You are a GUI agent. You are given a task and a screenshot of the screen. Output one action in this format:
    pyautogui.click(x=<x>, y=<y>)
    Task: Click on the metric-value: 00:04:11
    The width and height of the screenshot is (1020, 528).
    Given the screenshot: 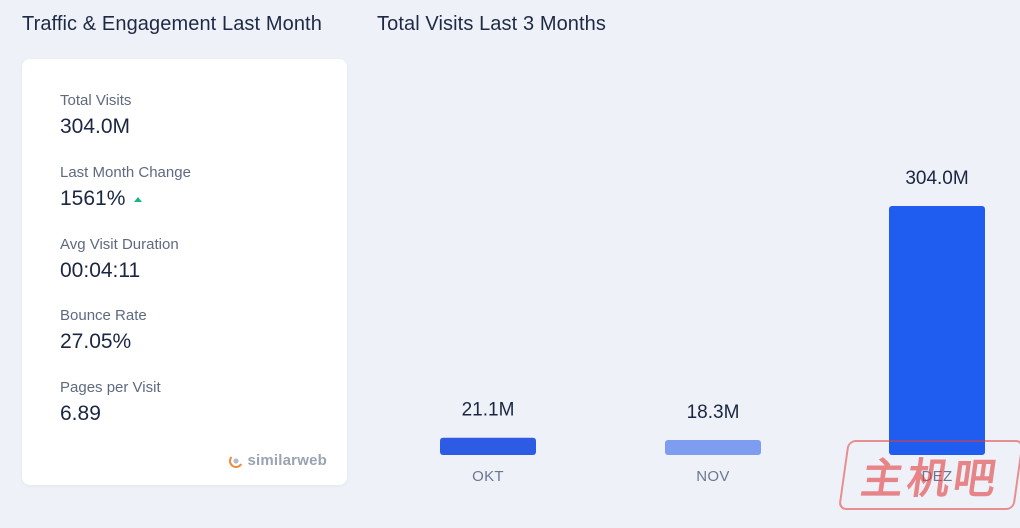 What is the action you would take?
    pyautogui.click(x=119, y=271)
    